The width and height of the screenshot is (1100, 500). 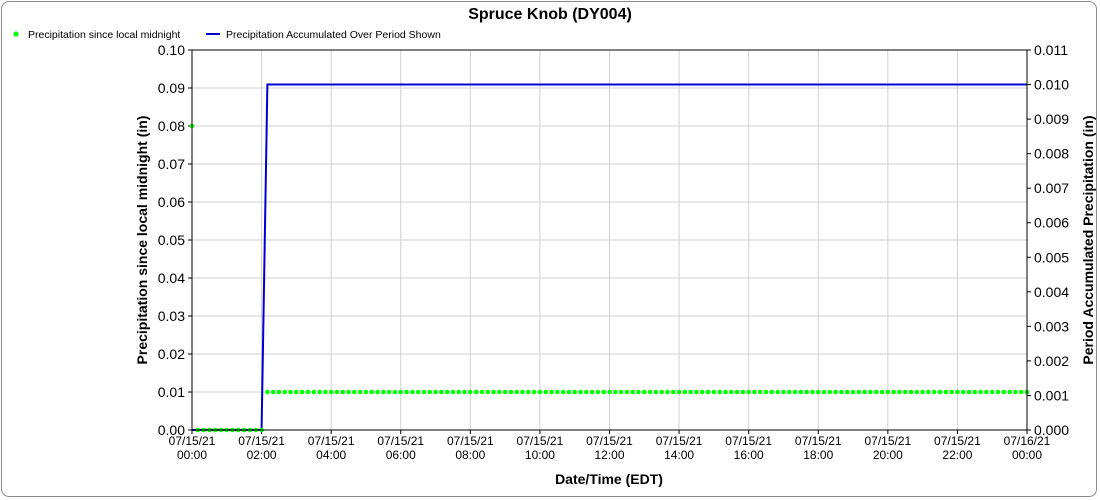 I want to click on x-axis-label: Date/Time (EDT), so click(x=609, y=479).